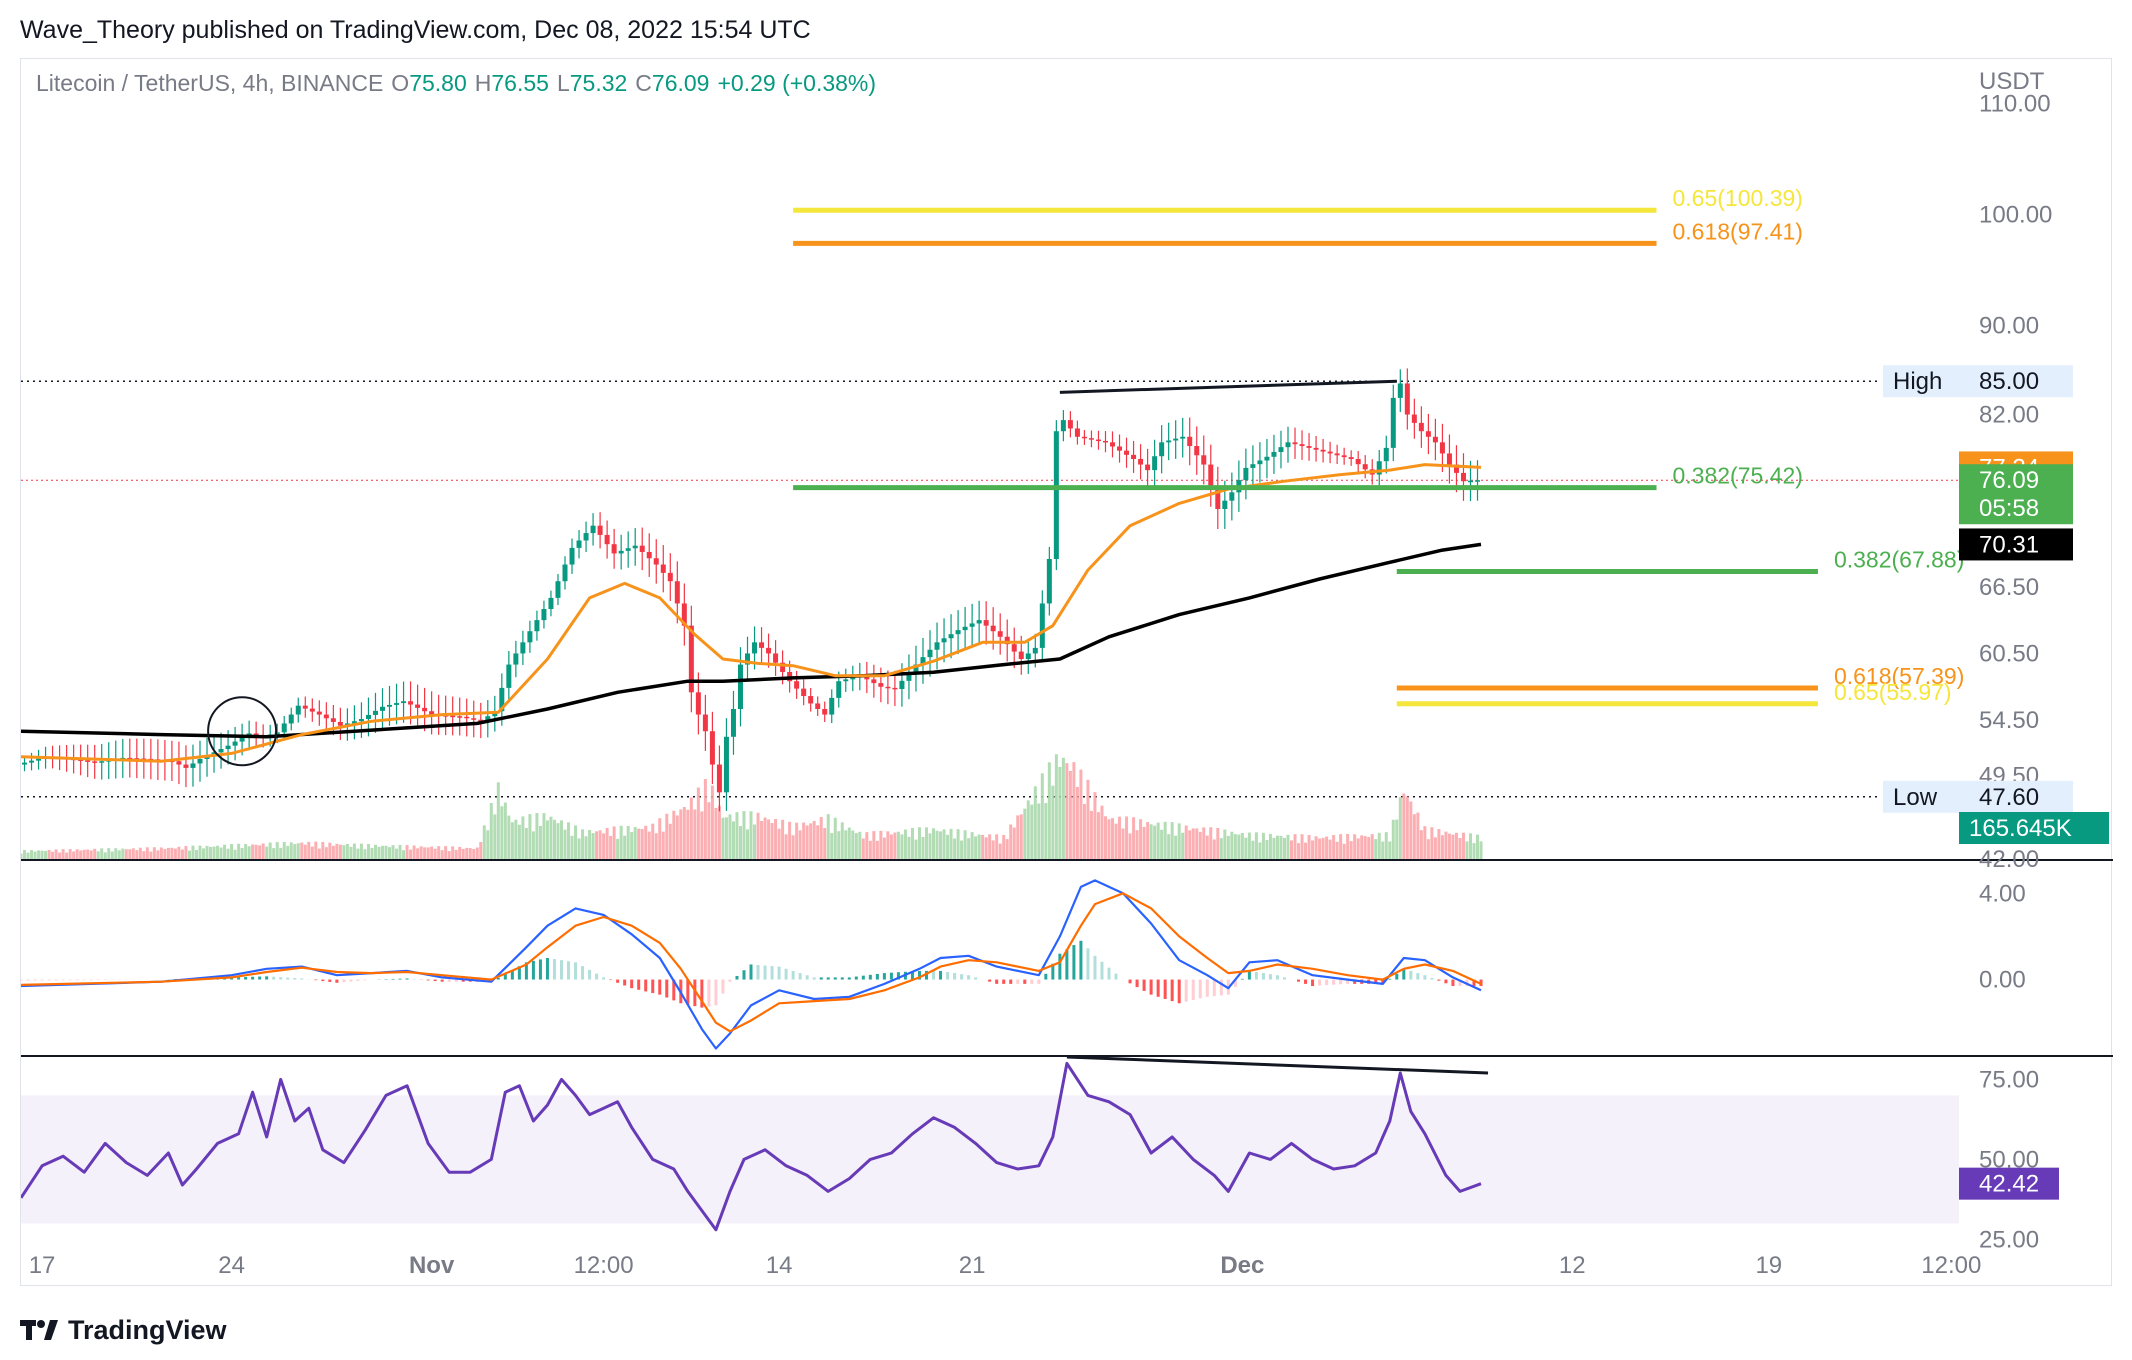  I want to click on level-label: Low, so click(1915, 797).